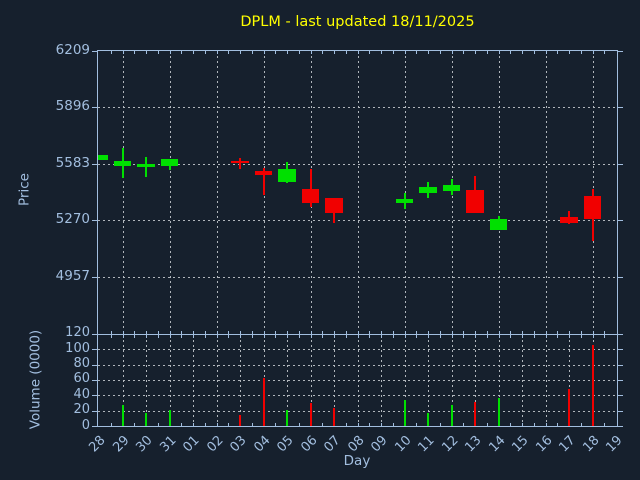  I want to click on volume-tick-label: 120, so click(77, 333).